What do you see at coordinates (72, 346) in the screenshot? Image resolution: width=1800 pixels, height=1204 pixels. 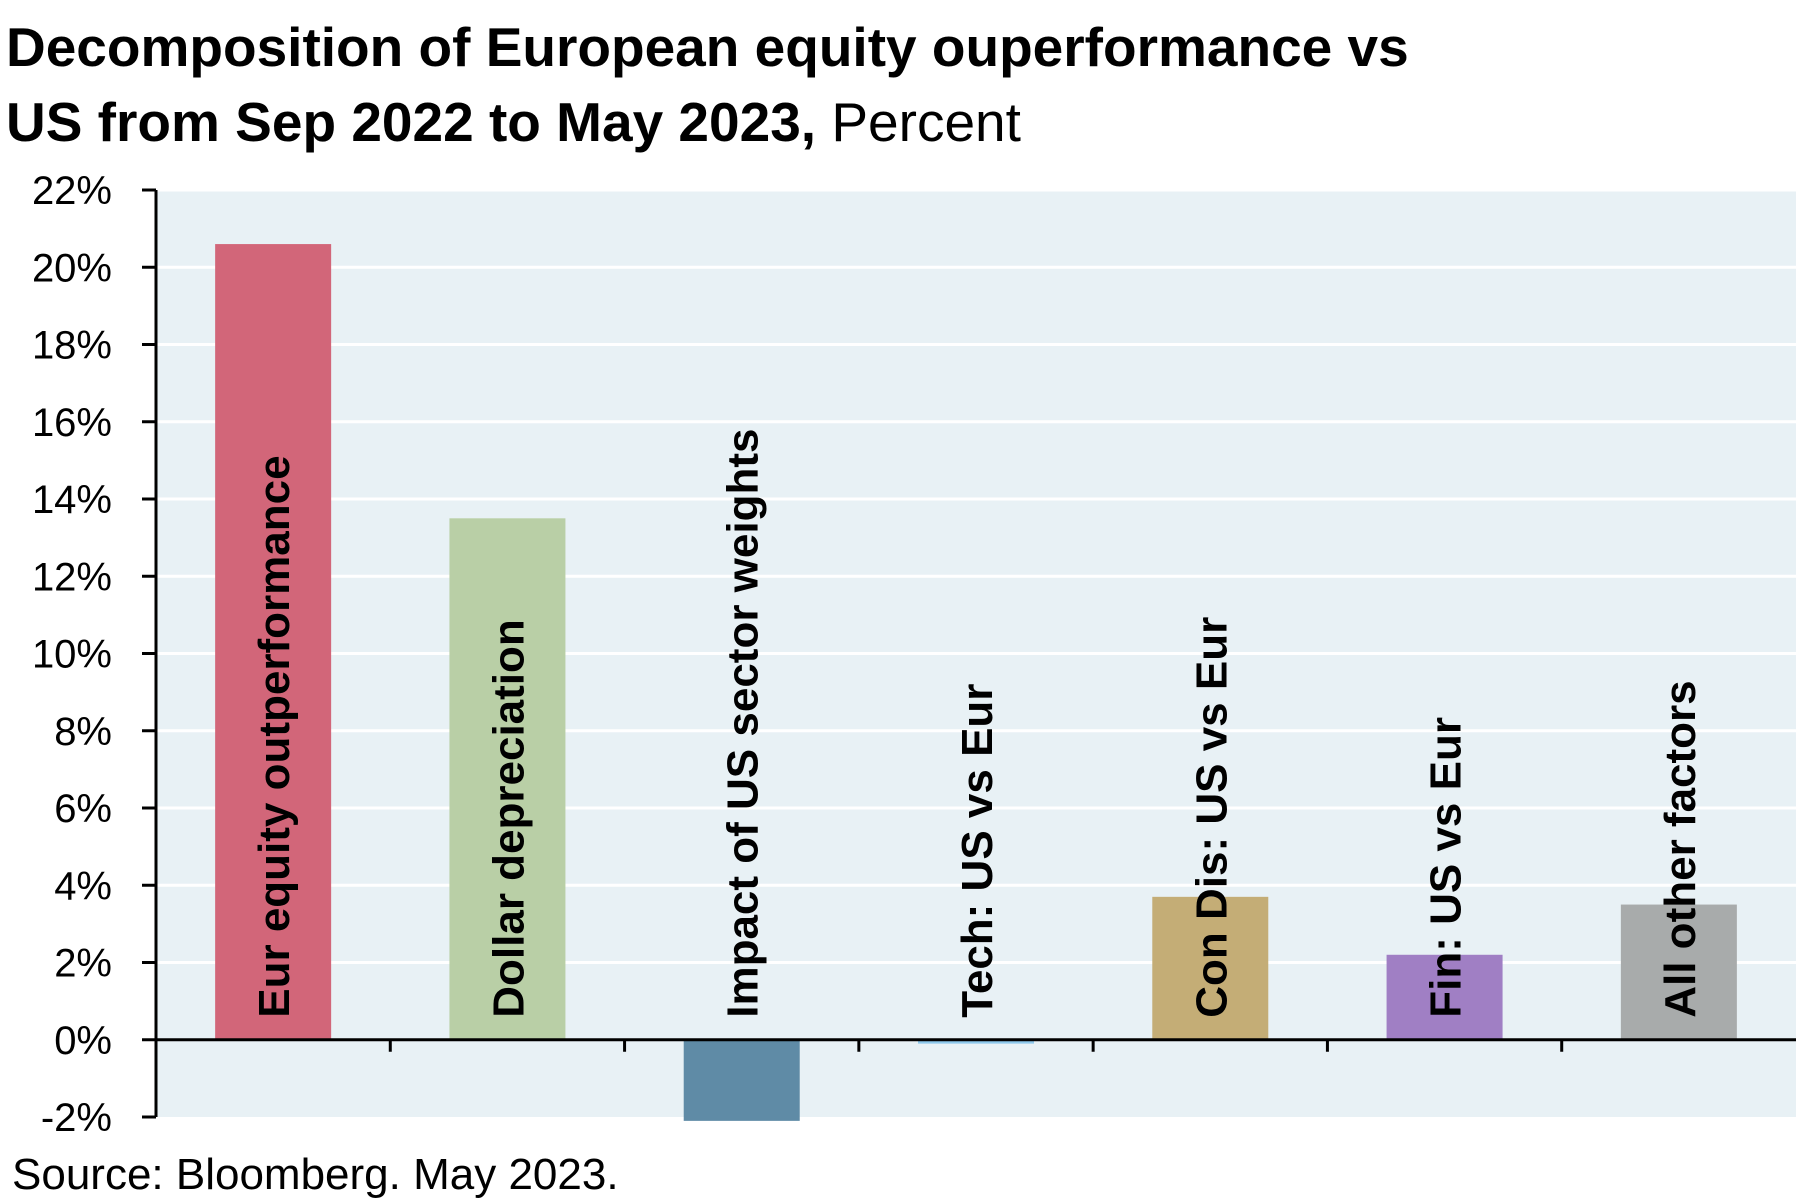 I see `y-tick-label: 18%` at bounding box center [72, 346].